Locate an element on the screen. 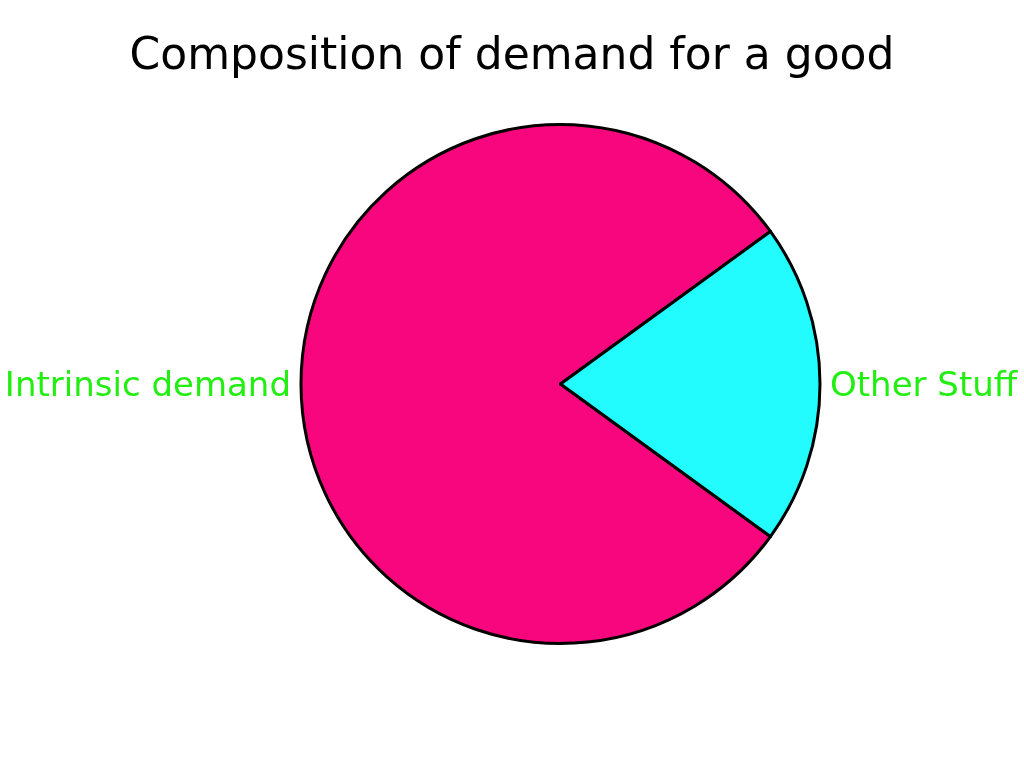  chart-title: Composition of demand for a good is located at coordinates (512, 54).